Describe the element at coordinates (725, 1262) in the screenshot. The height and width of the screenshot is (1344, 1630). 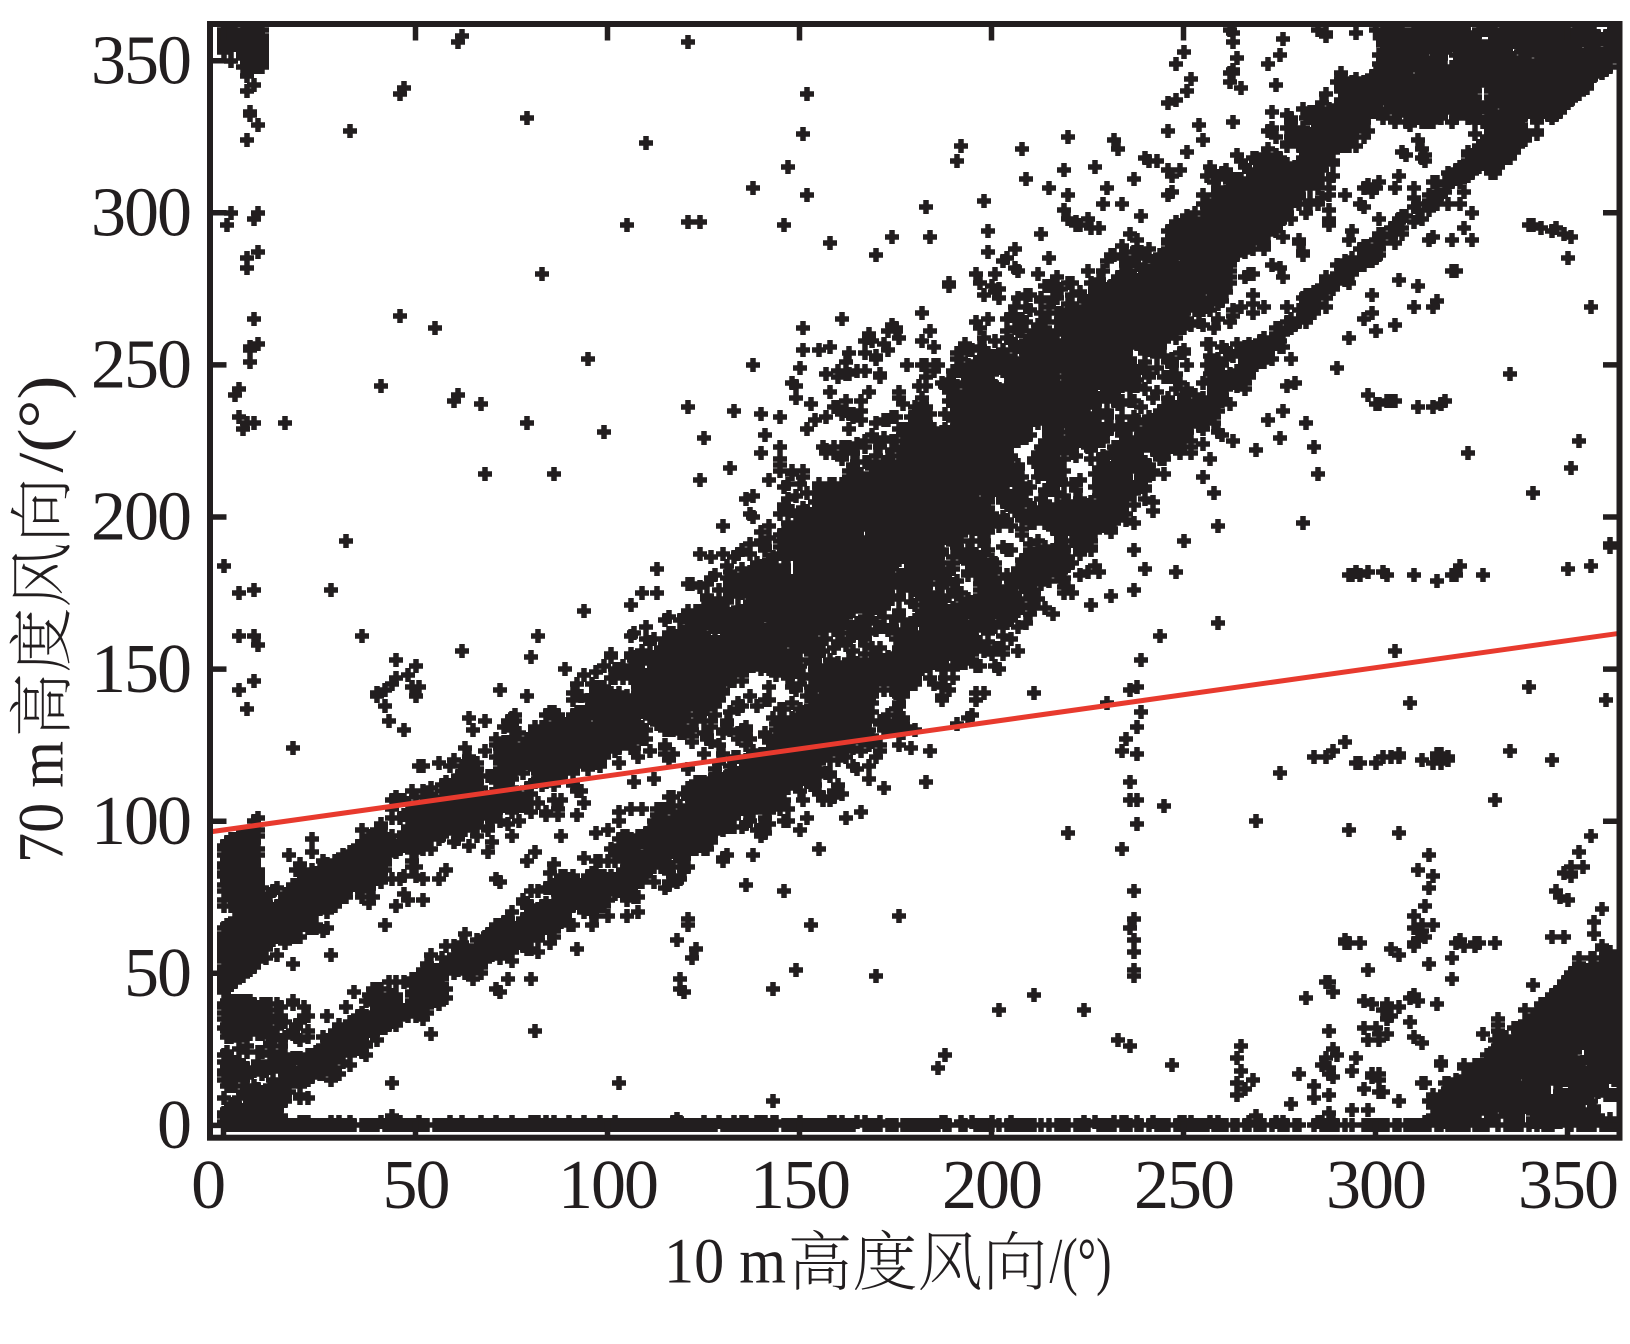
I see `svg-text: 10 m` at that location.